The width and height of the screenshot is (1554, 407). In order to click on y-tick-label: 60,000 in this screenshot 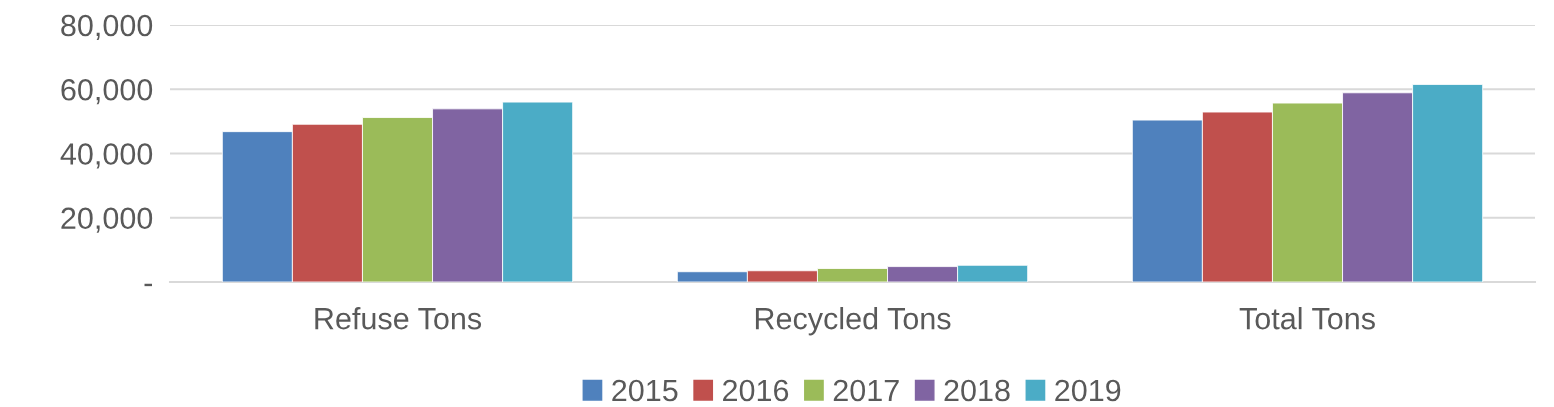, I will do `click(107, 91)`.